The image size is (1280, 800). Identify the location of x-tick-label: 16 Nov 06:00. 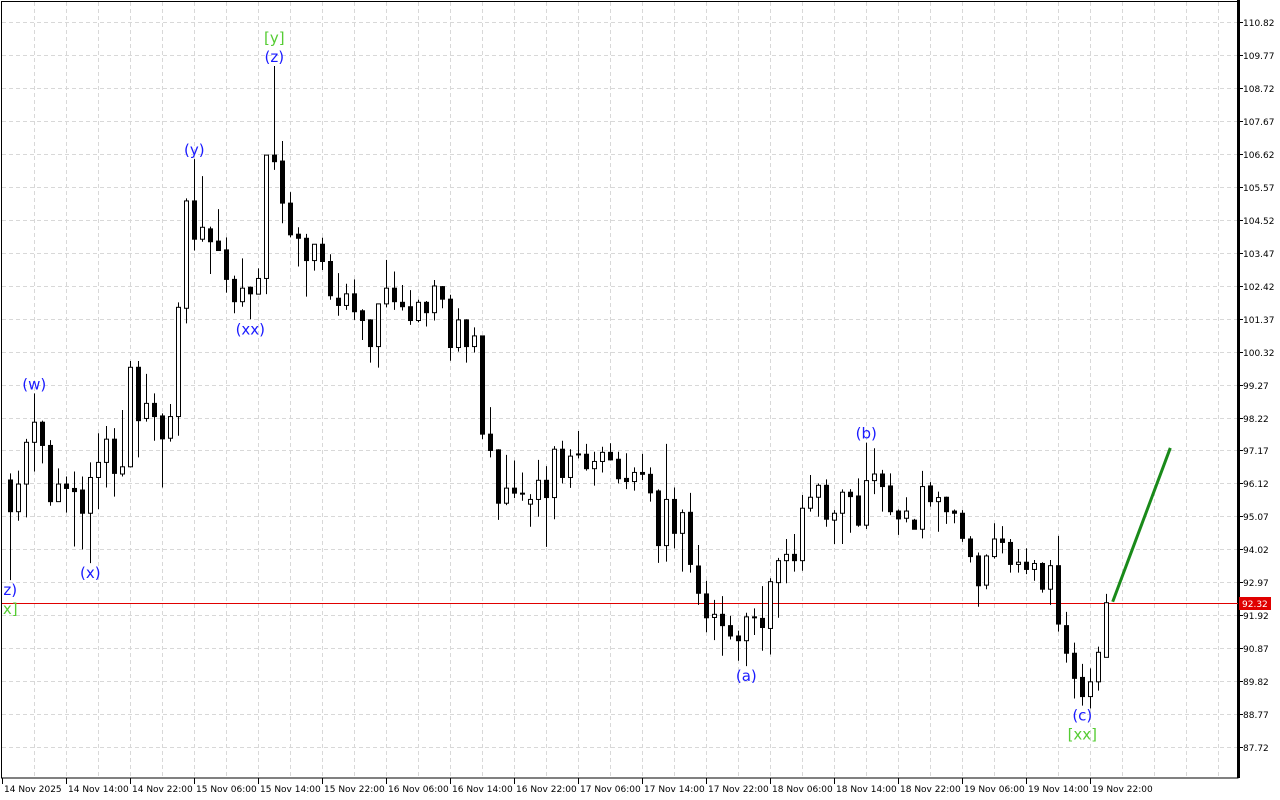
(418, 790).